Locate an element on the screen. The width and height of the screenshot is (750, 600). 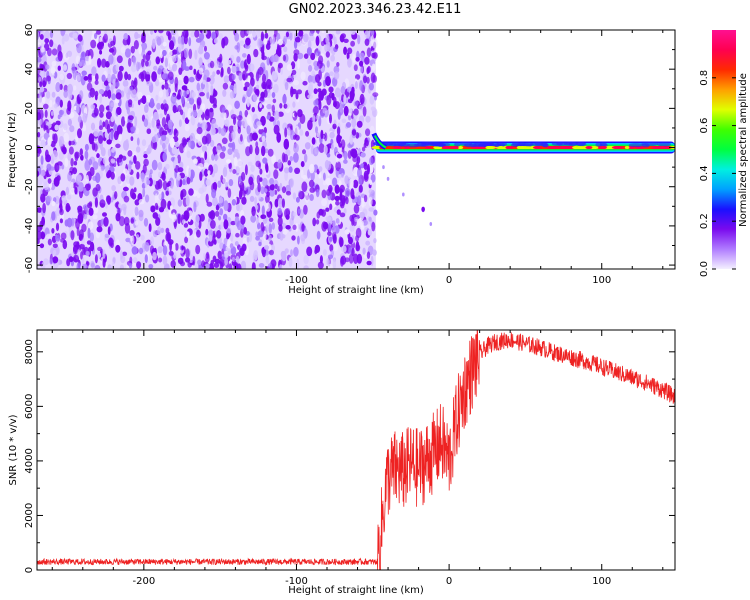
spectrogram-xlabel: Height of straight line (km) is located at coordinates (356, 290).